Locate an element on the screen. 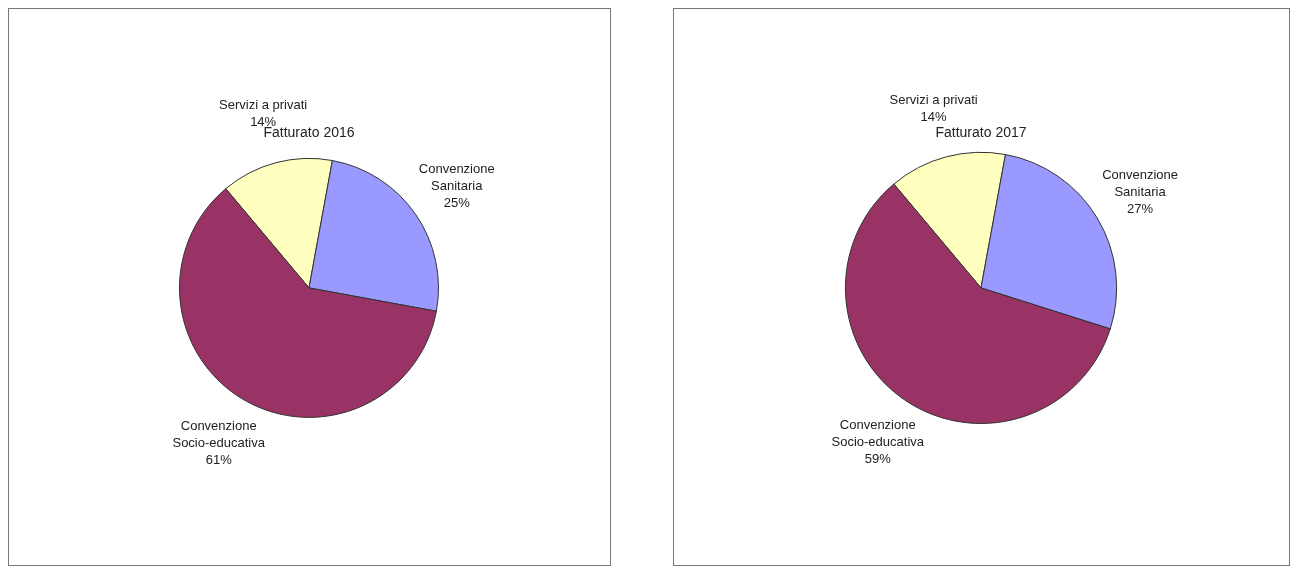 The image size is (1305, 573). text: Fatturato 2017 is located at coordinates (981, 132).